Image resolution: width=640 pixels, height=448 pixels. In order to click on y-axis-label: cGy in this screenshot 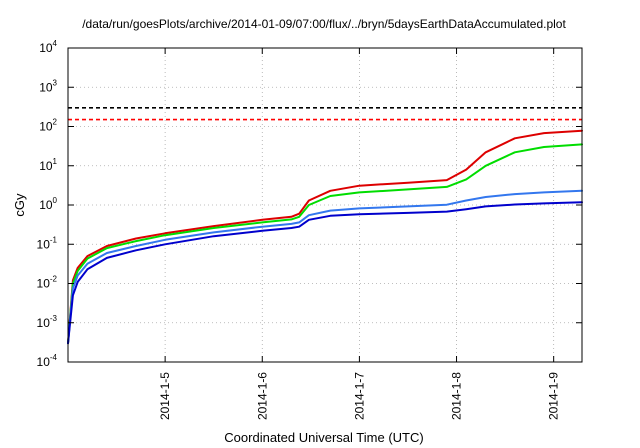, I will do `click(19, 205)`.